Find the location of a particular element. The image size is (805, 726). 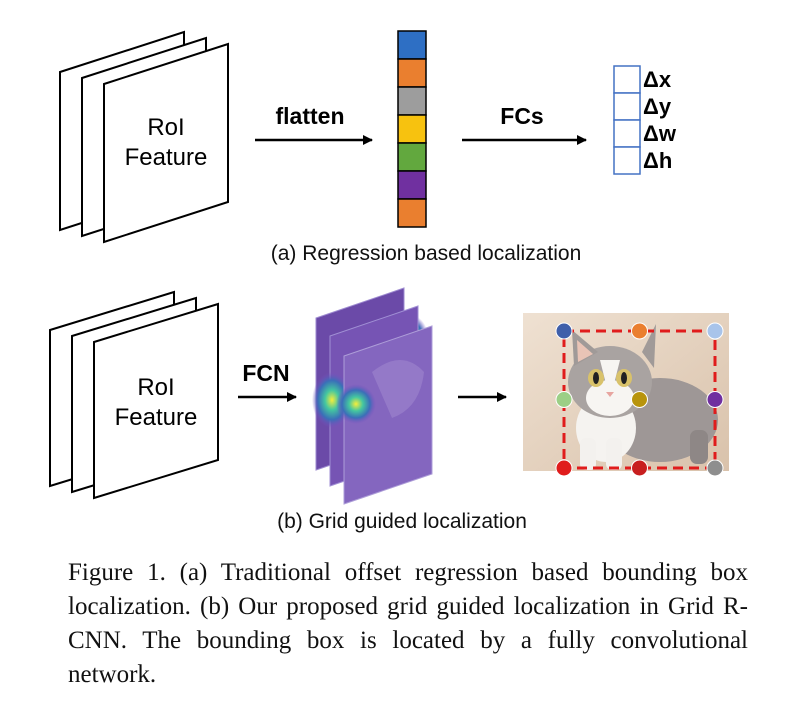

flattened-vector is located at coordinates (412, 129).